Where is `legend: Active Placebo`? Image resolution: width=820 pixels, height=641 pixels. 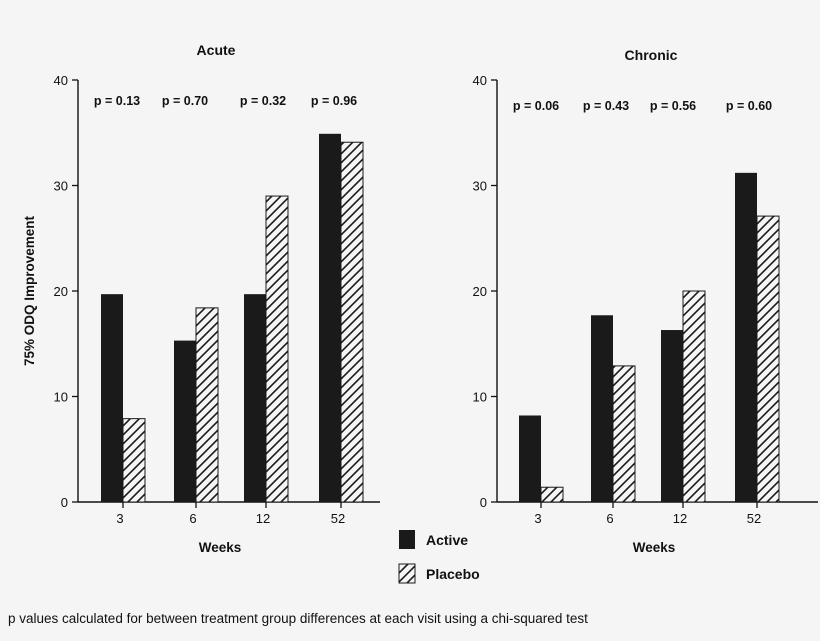 legend: Active Placebo is located at coordinates (439, 557).